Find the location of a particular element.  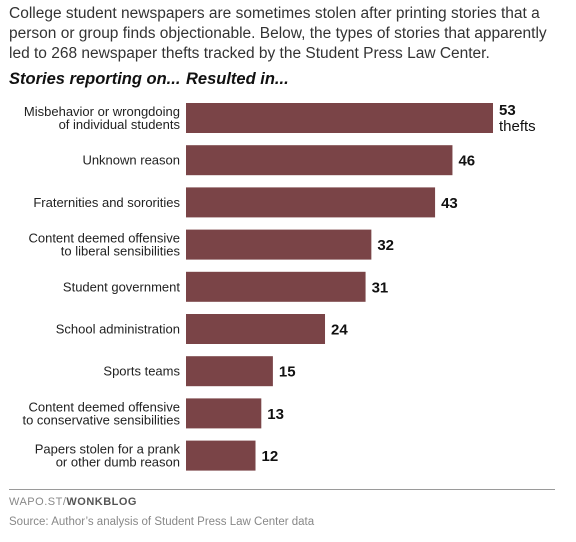

brand-credit: WAPO.ST/WONKBLOG is located at coordinates (73, 502).